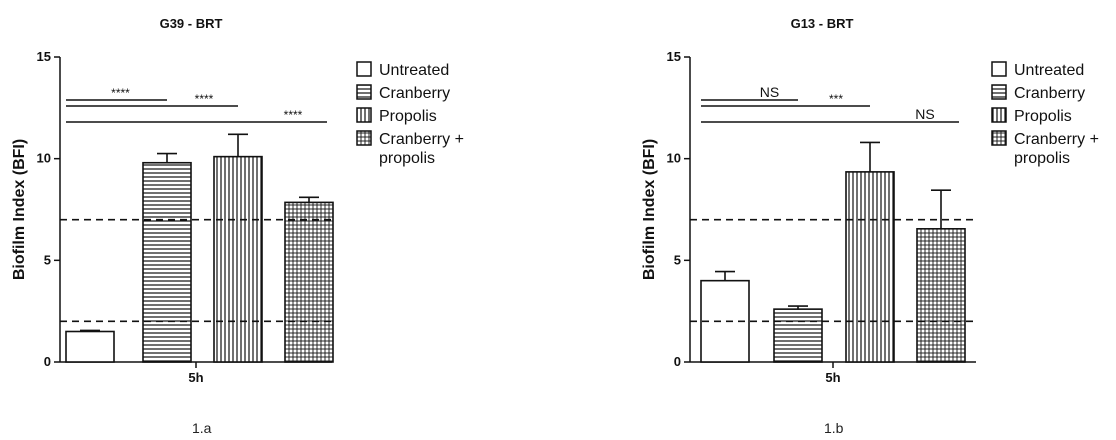 Image resolution: width=1116 pixels, height=440 pixels. What do you see at coordinates (191, 23) in the screenshot?
I see `chart-title: G39 - BRT` at bounding box center [191, 23].